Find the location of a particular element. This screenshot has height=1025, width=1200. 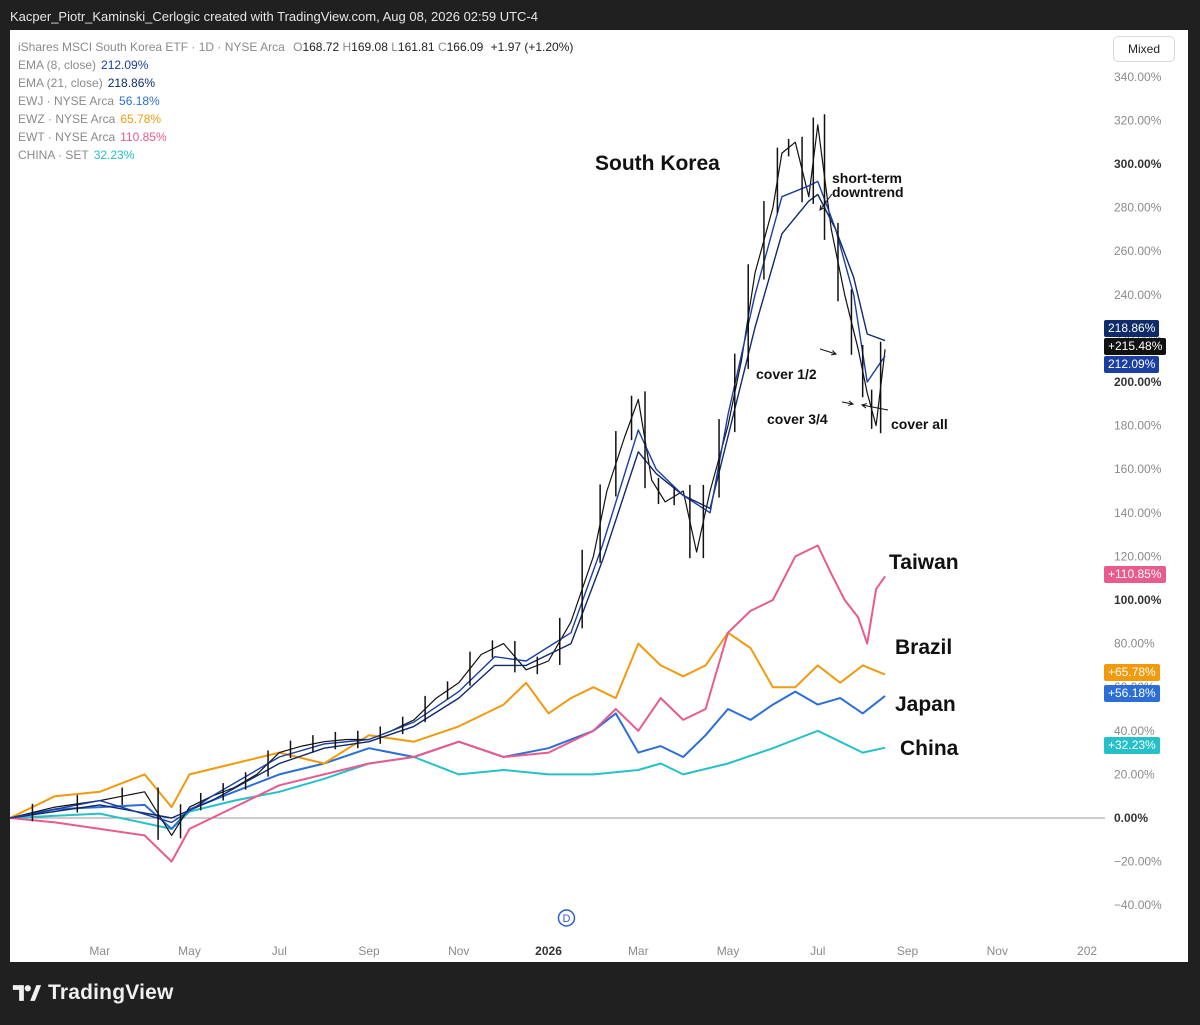

price-tag-ema8: 212.09% is located at coordinates (1132, 364).